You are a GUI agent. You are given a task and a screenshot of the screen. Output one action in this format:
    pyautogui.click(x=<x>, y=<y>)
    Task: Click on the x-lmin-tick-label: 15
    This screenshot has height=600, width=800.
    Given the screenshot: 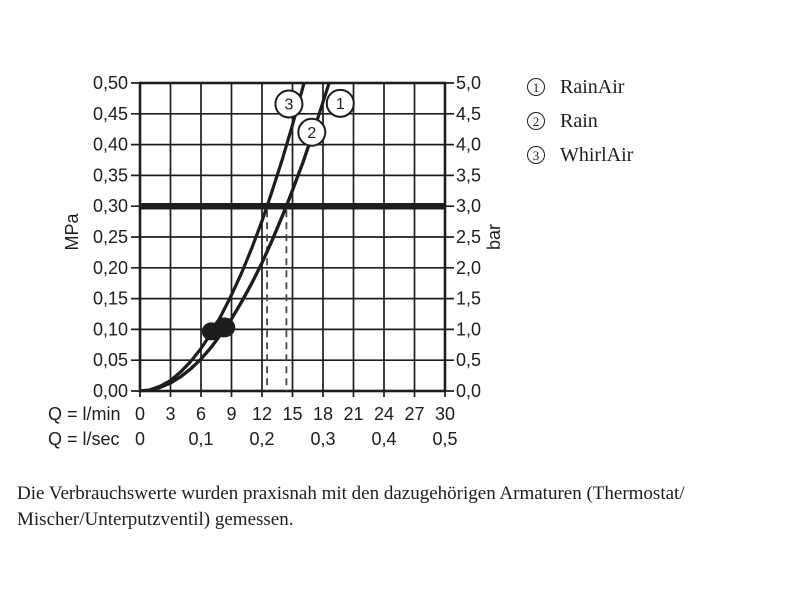 What is the action you would take?
    pyautogui.click(x=292, y=414)
    